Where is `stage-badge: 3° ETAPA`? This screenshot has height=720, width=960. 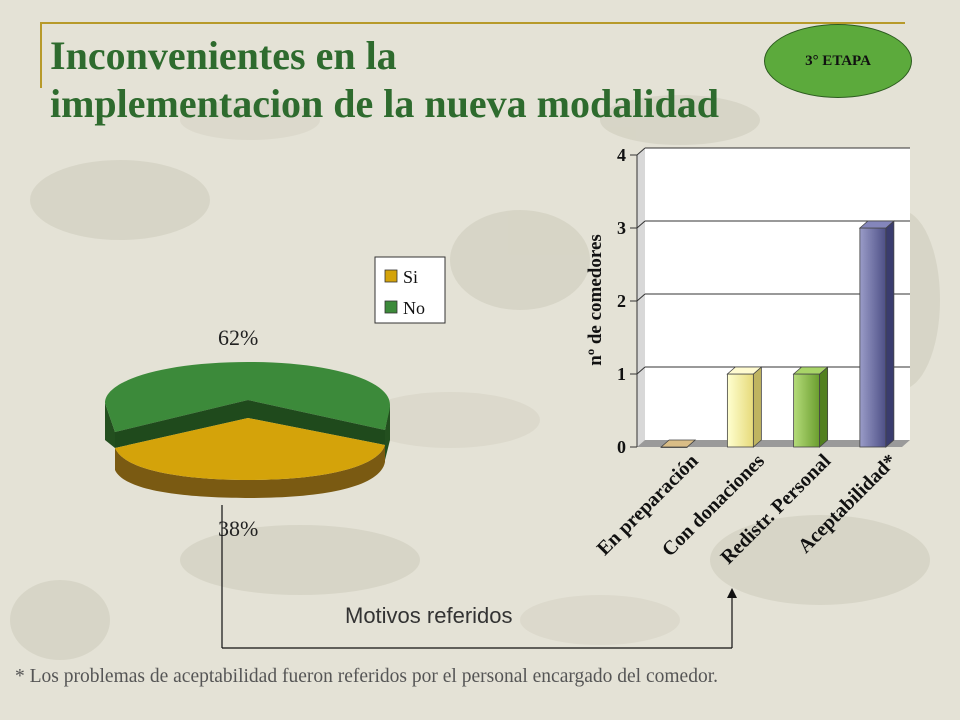 stage-badge: 3° ETAPA is located at coordinates (838, 61).